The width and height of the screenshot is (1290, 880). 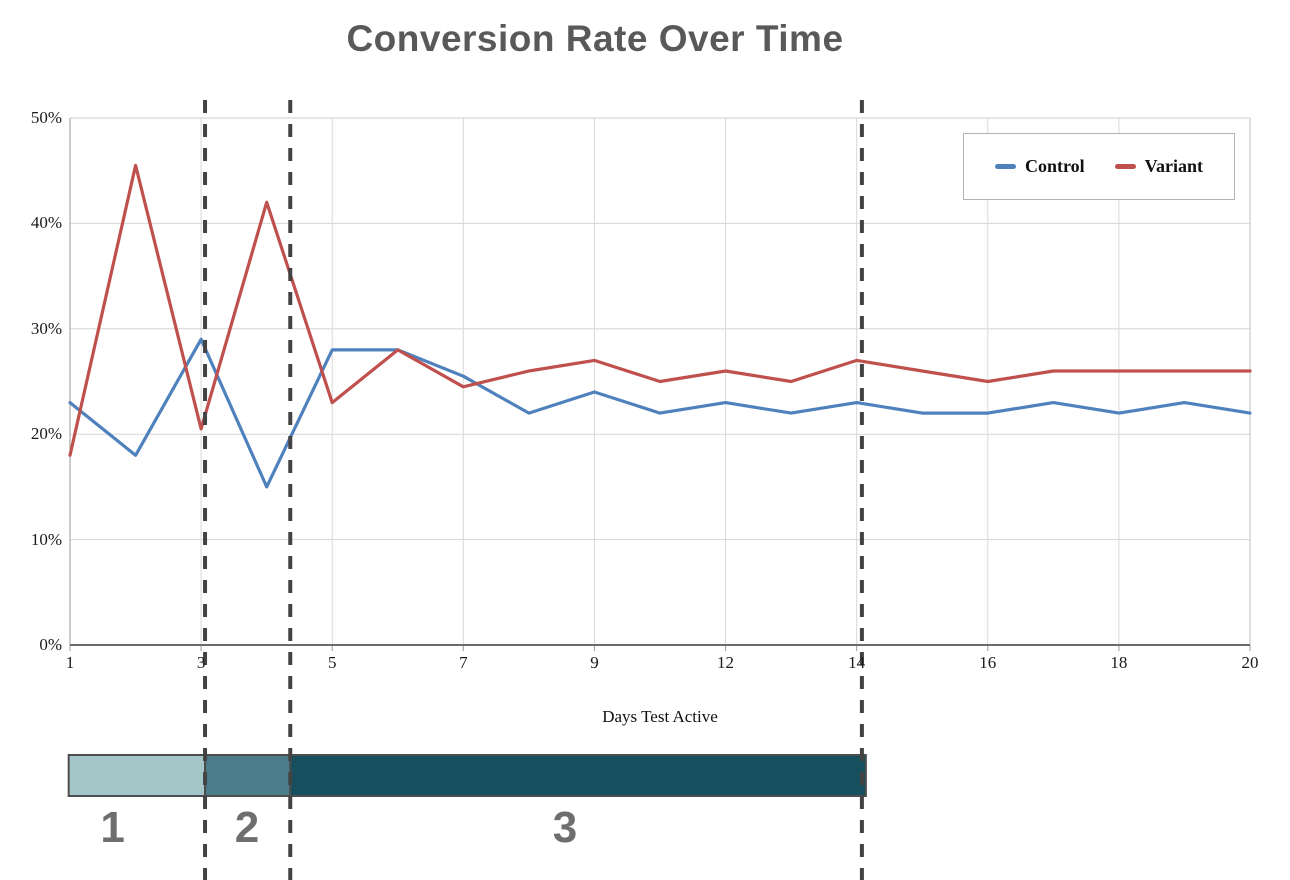 I want to click on legend-item-variant: Variant, so click(x=1158, y=166).